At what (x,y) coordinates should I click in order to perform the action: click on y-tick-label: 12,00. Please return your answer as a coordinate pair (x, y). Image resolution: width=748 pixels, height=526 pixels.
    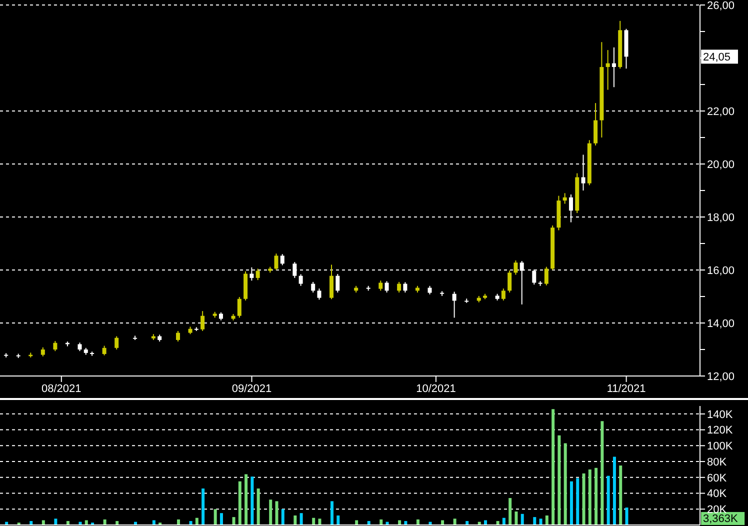
    Looking at the image, I should click on (721, 376).